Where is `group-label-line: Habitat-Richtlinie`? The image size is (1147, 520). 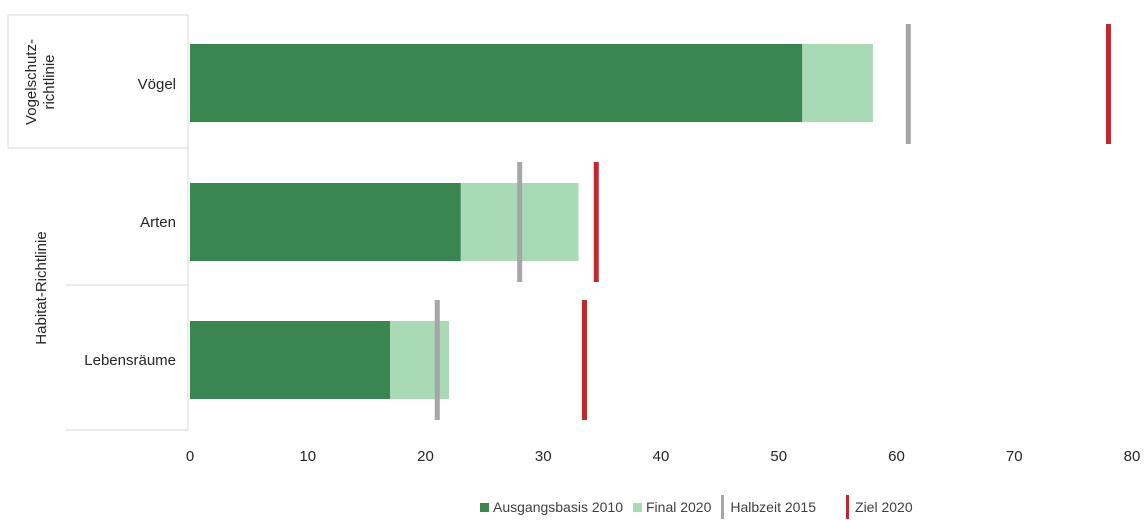
group-label-line: Habitat-Richtlinie is located at coordinates (41, 287).